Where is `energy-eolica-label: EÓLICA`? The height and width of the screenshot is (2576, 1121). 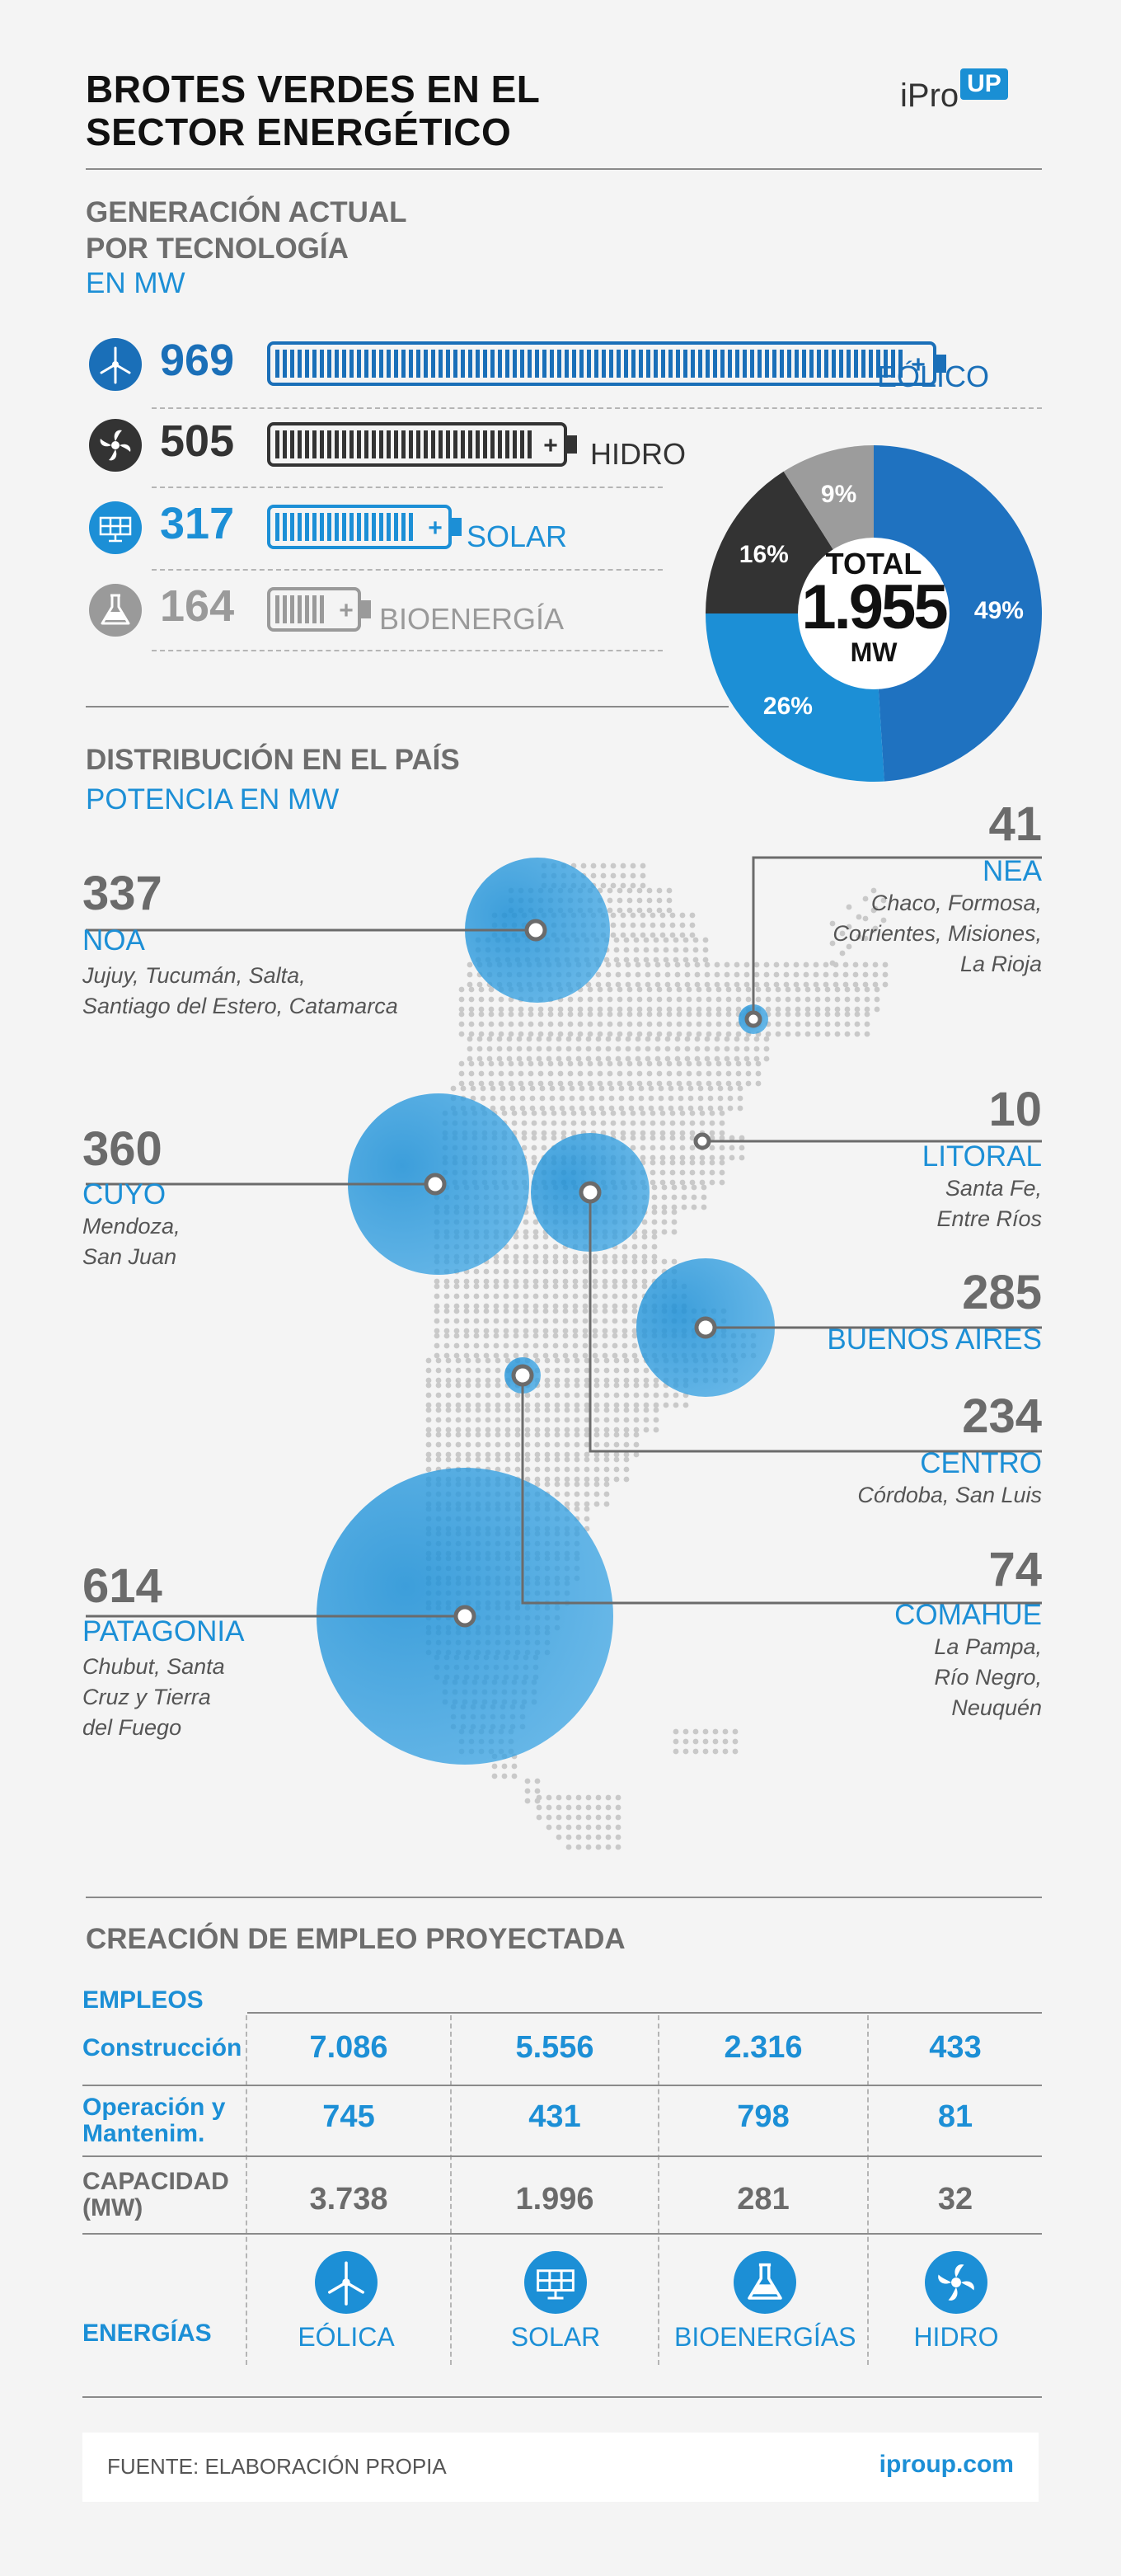
energy-eolica-label: EÓLICA is located at coordinates (346, 2337).